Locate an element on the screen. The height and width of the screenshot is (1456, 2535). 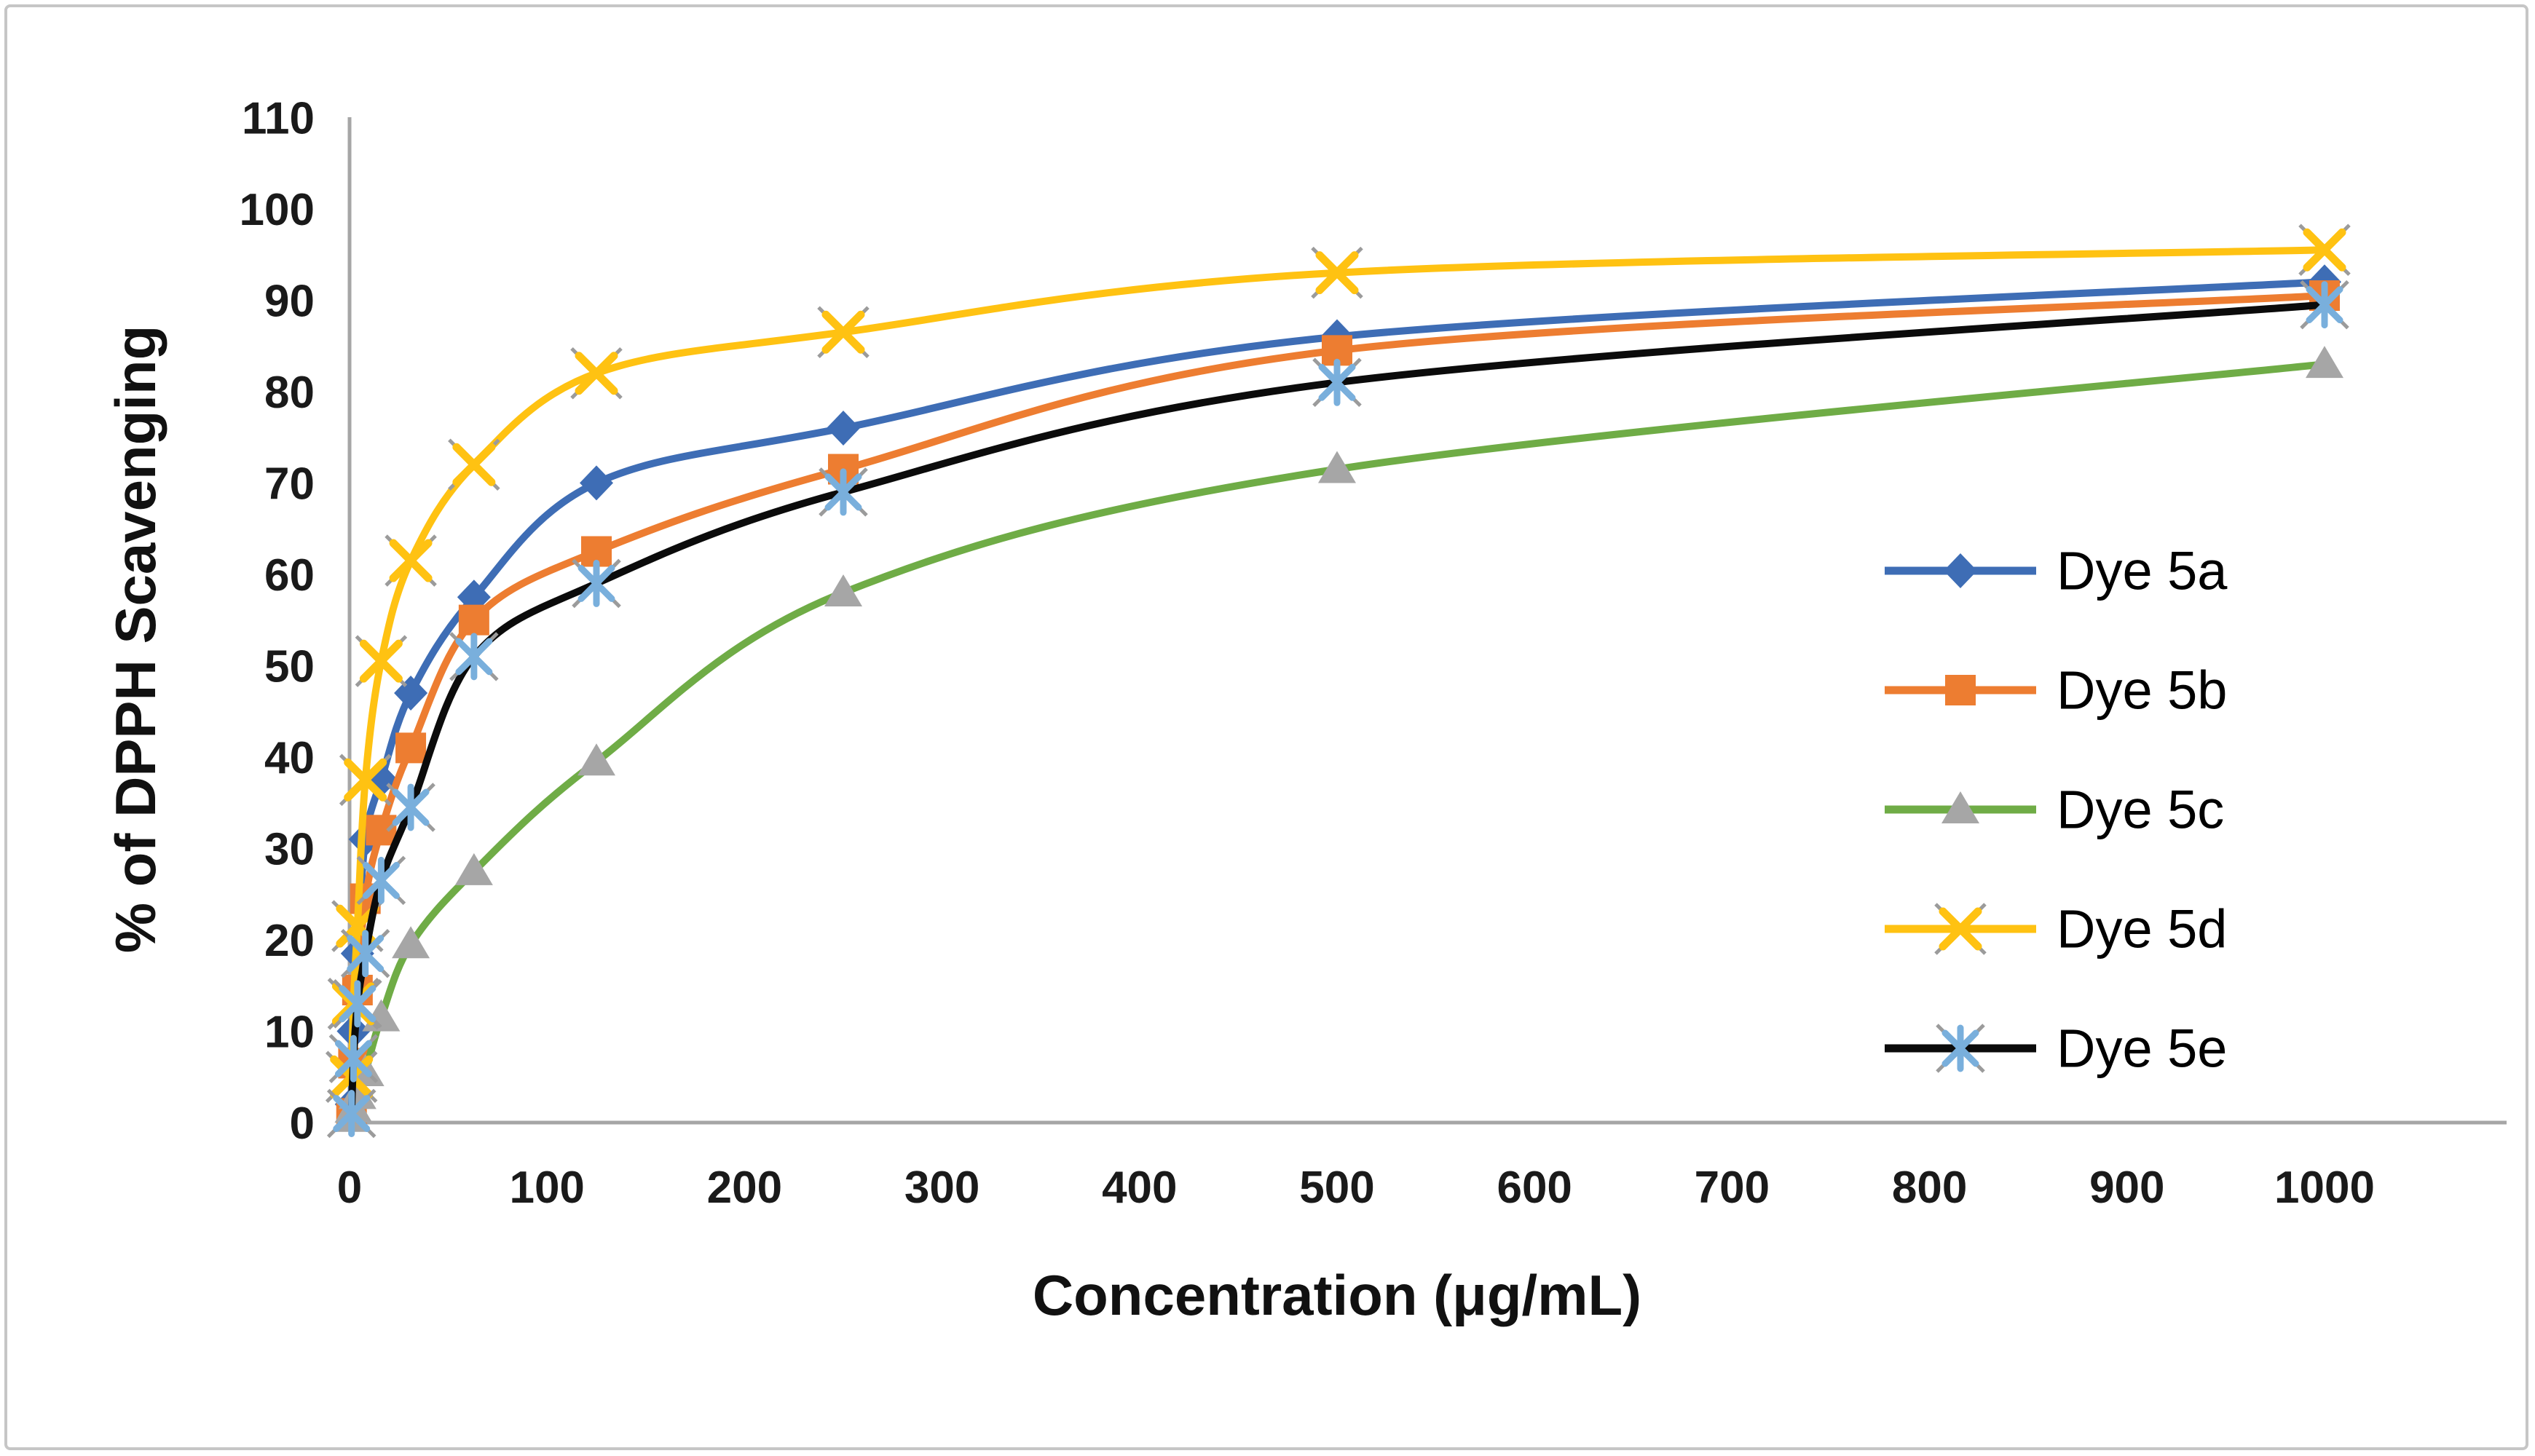
x-tick-label: 300 is located at coordinates (942, 1188).